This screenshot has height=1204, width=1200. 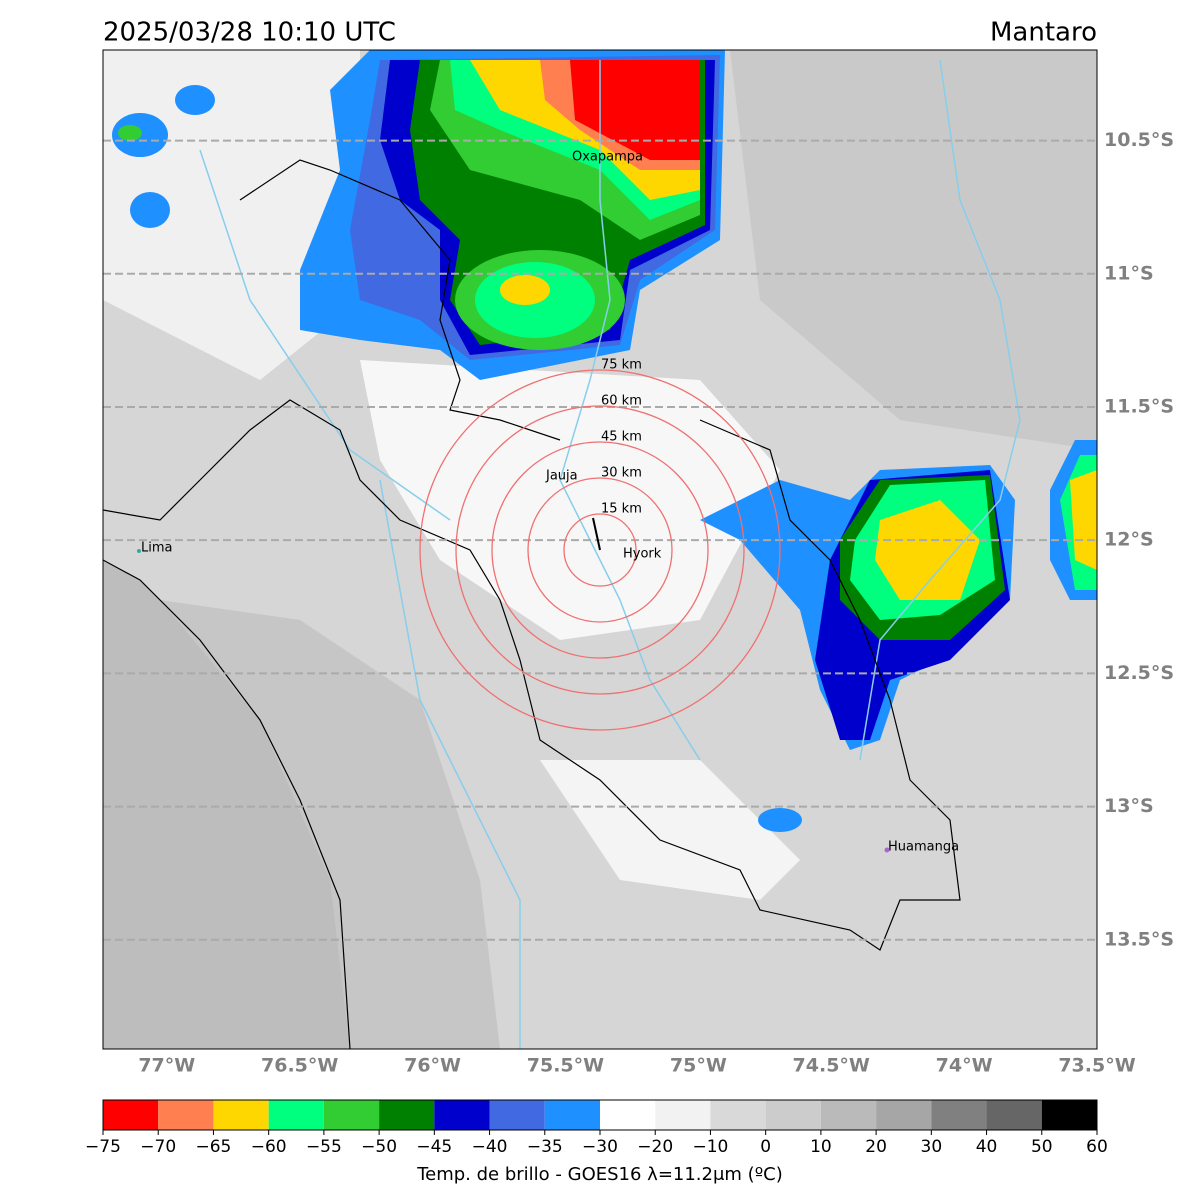 What do you see at coordinates (655, 1147) in the screenshot?
I see `colorbar-tick-label: −20` at bounding box center [655, 1147].